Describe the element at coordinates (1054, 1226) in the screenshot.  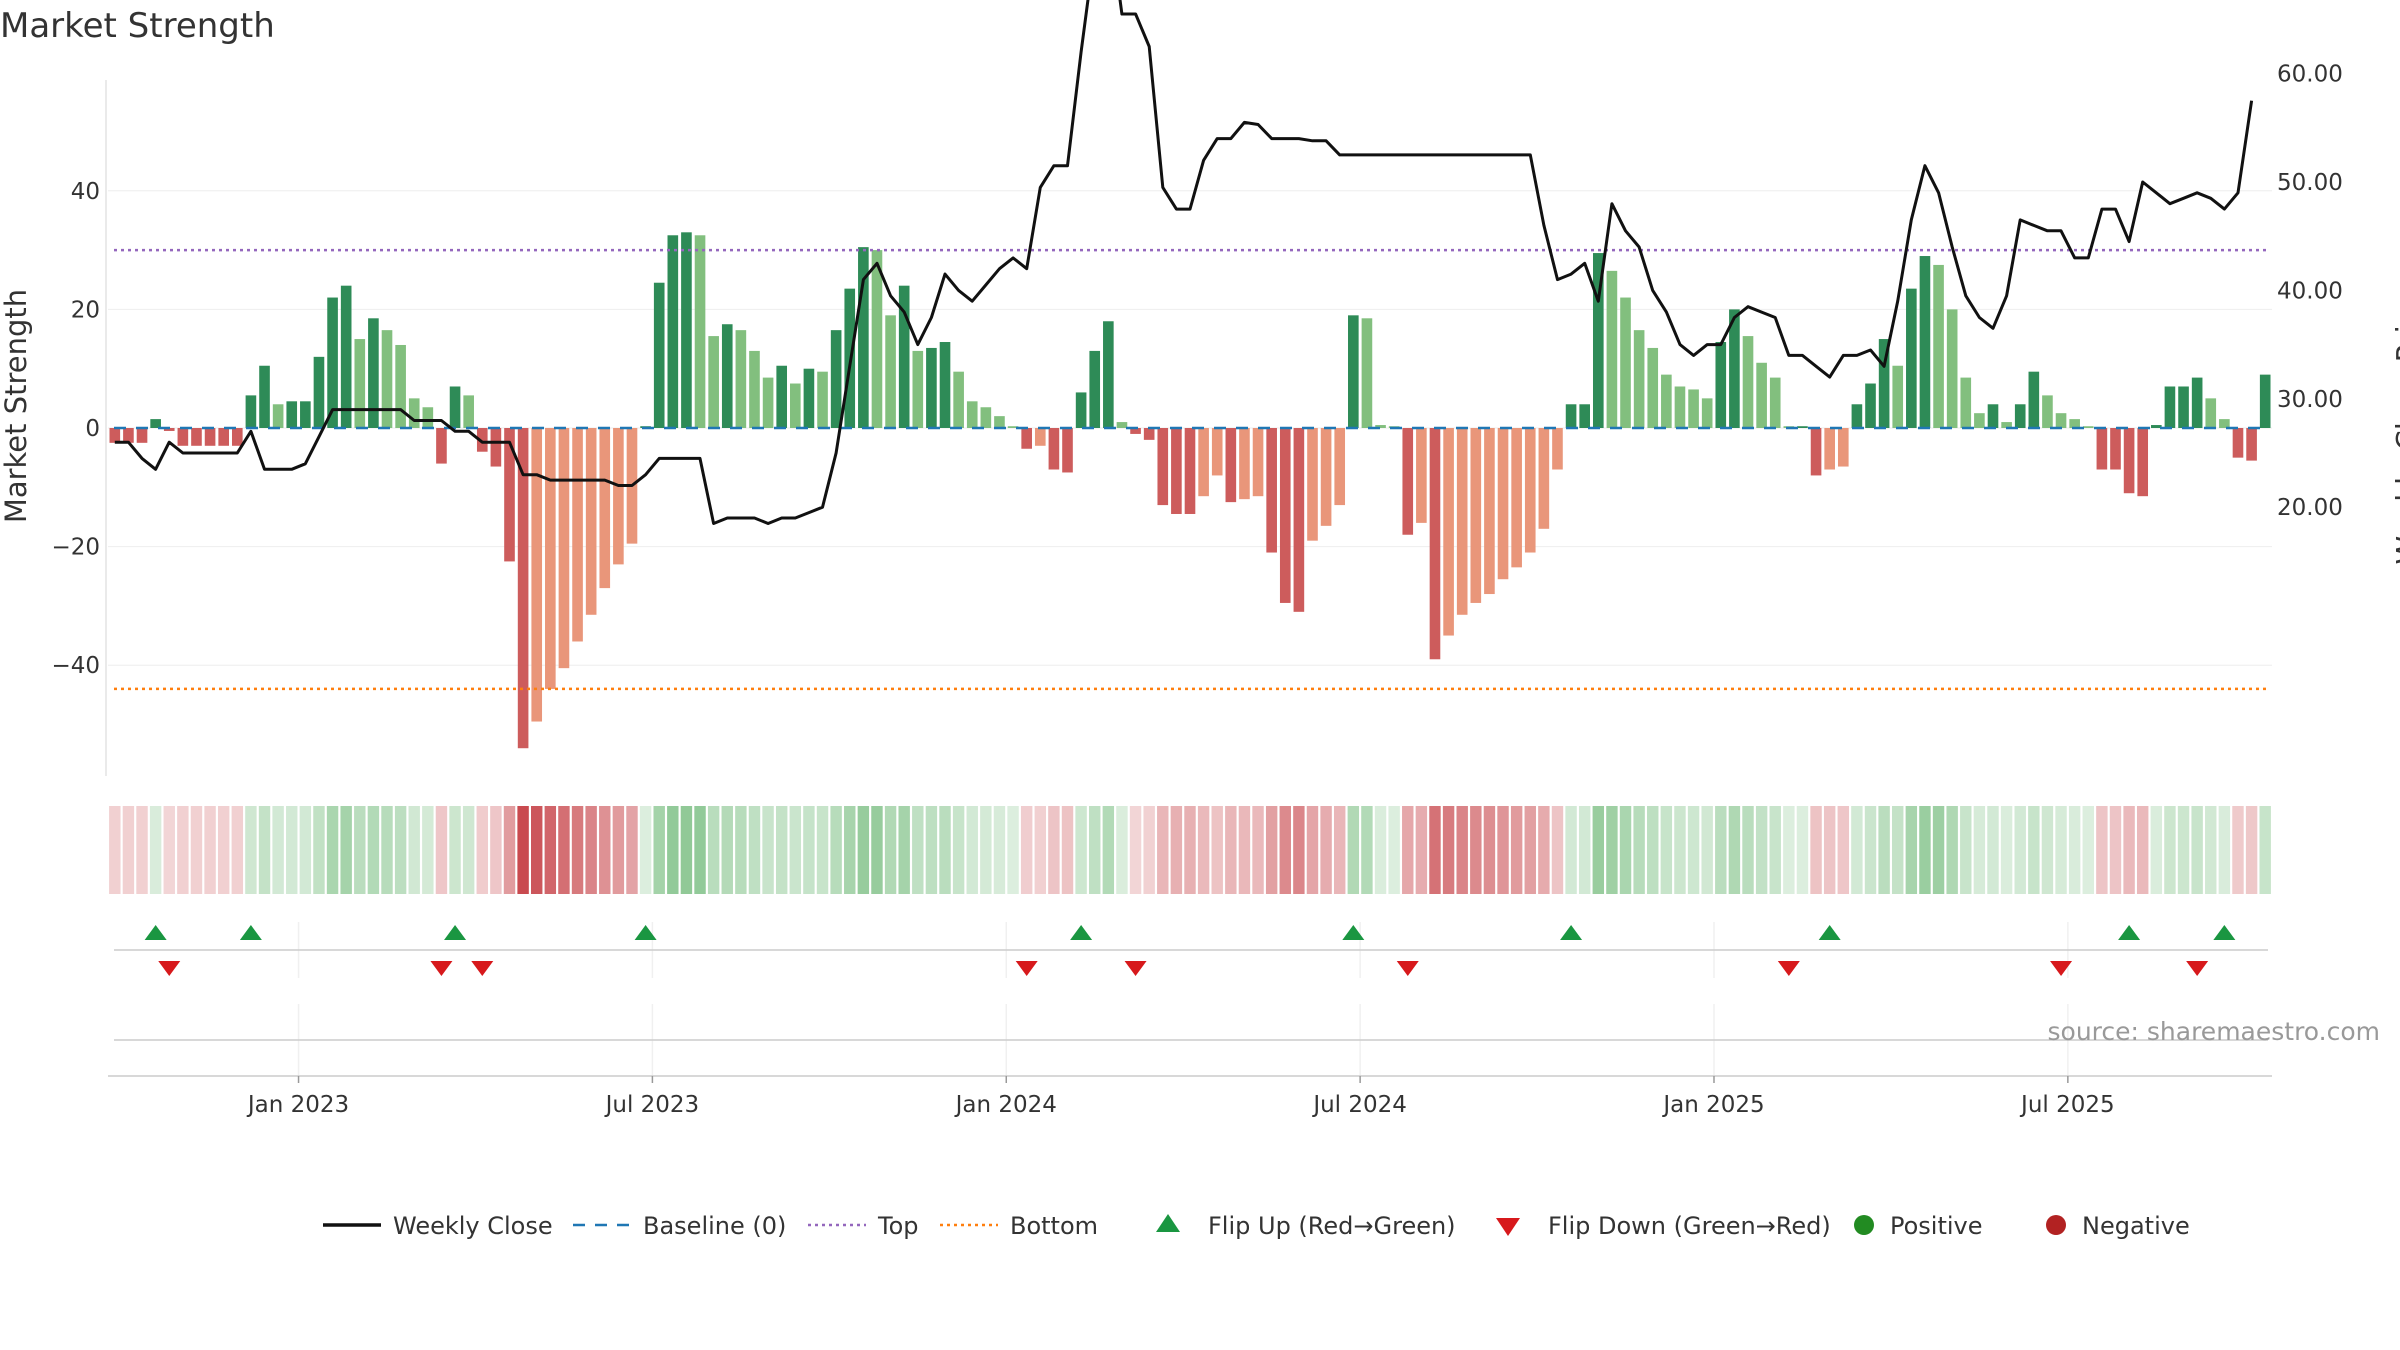
I see `legend-label: Bottom` at that location.